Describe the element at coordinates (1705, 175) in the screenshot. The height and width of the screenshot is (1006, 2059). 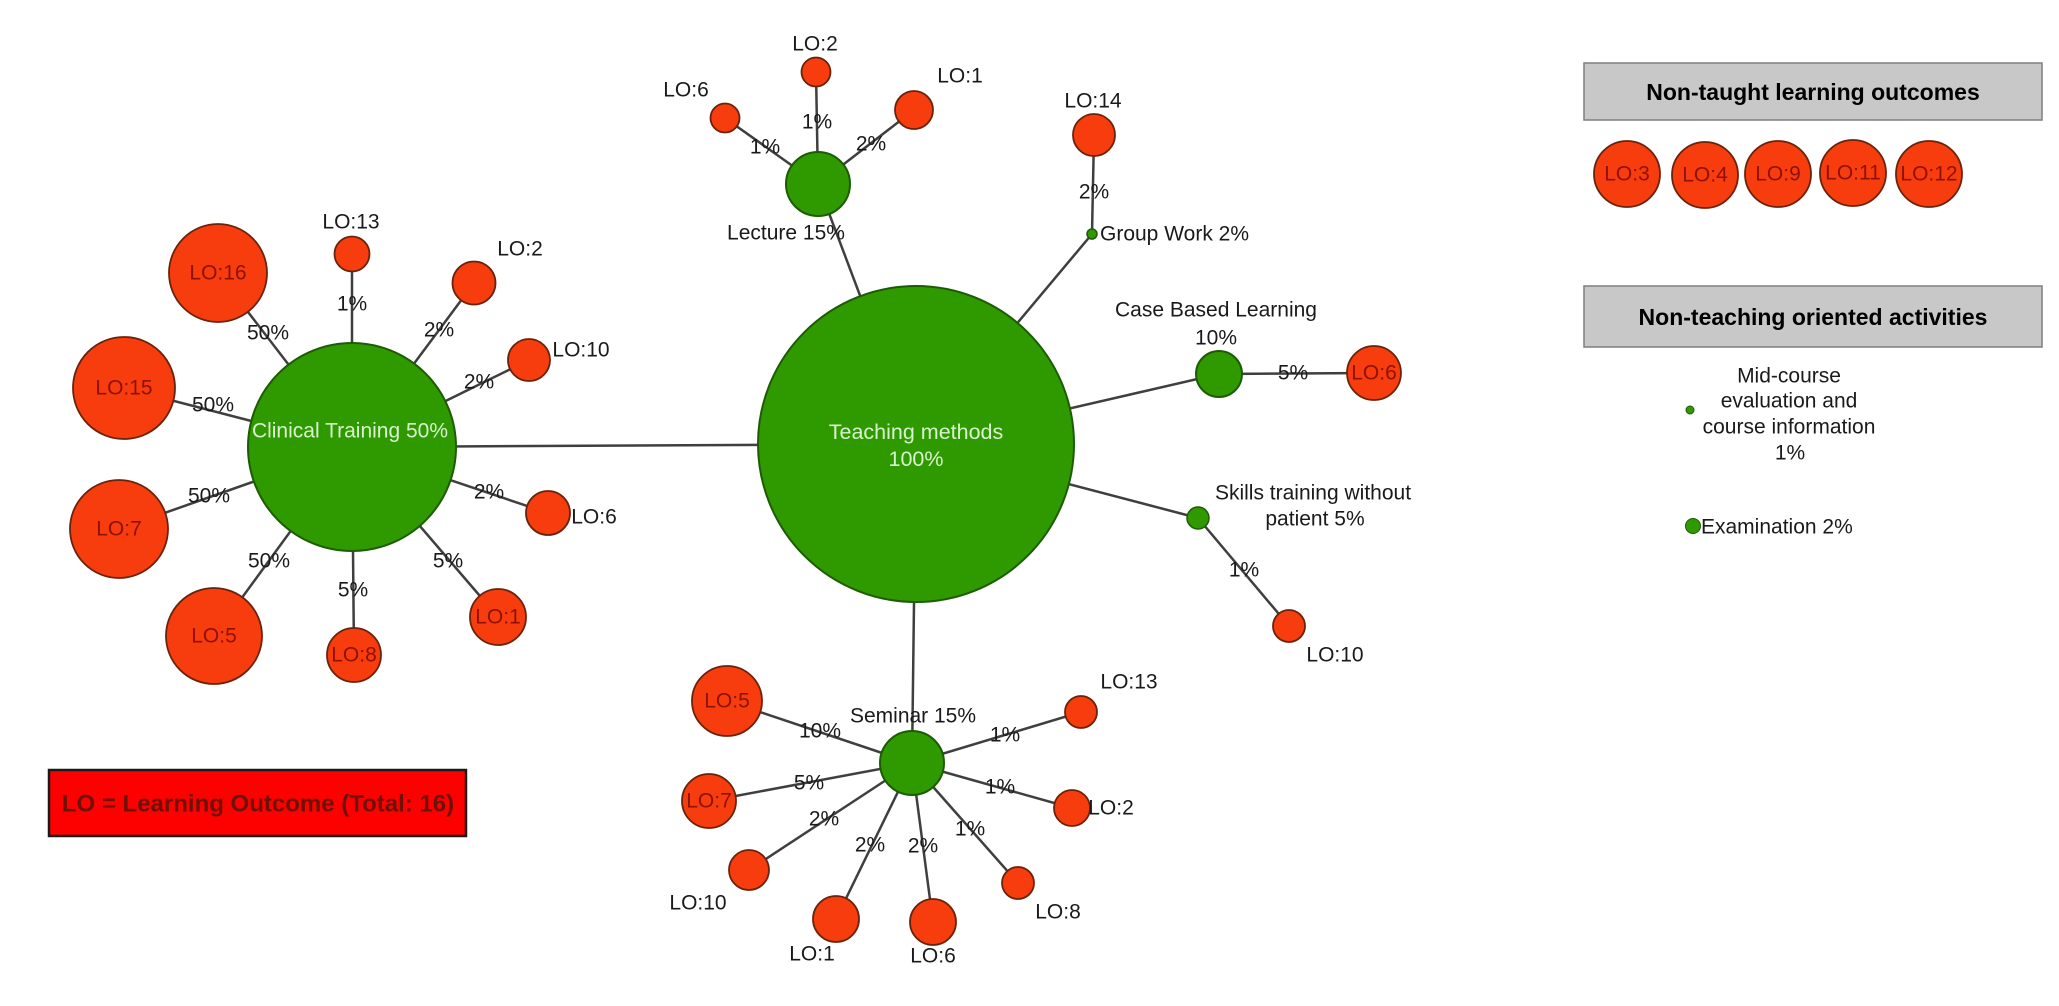
I see `svg-text: LO:4` at that location.